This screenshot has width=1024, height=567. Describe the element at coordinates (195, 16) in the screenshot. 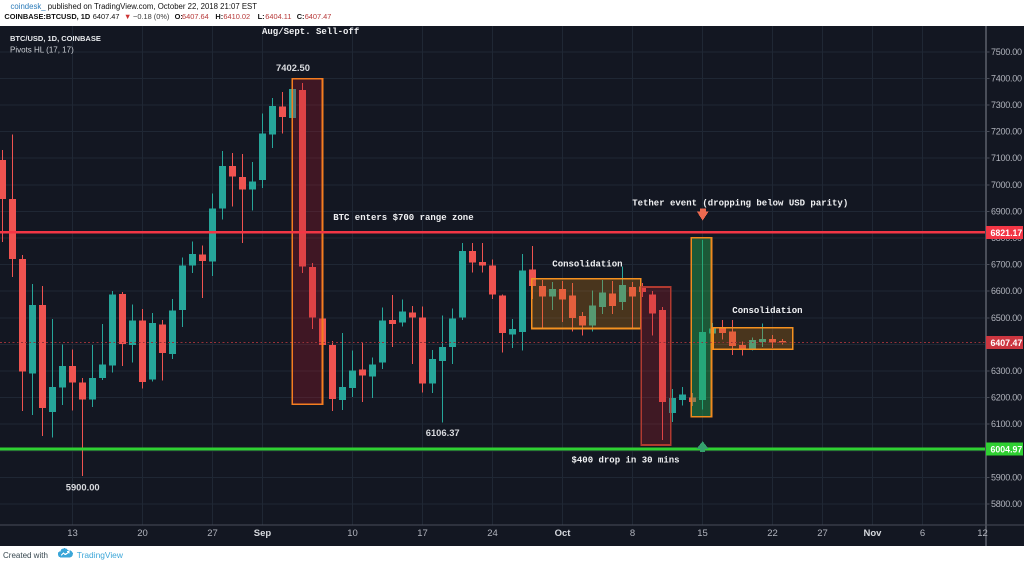

I see `svg-text: 6407.64` at that location.